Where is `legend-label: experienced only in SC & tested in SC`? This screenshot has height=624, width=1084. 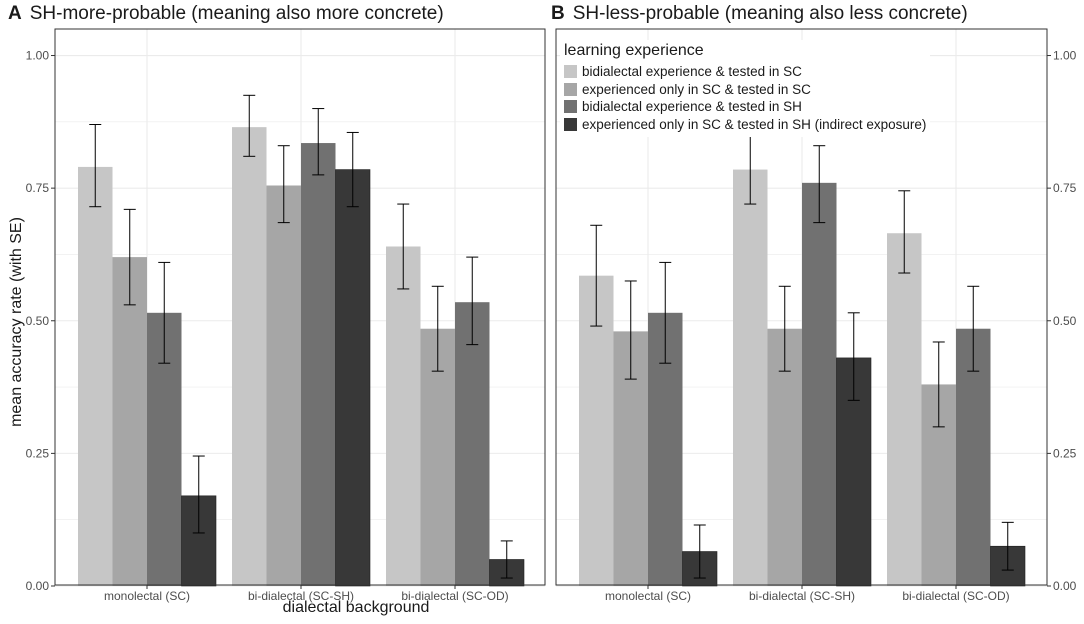
legend-label: experienced only in SC & tested in SC is located at coordinates (696, 89).